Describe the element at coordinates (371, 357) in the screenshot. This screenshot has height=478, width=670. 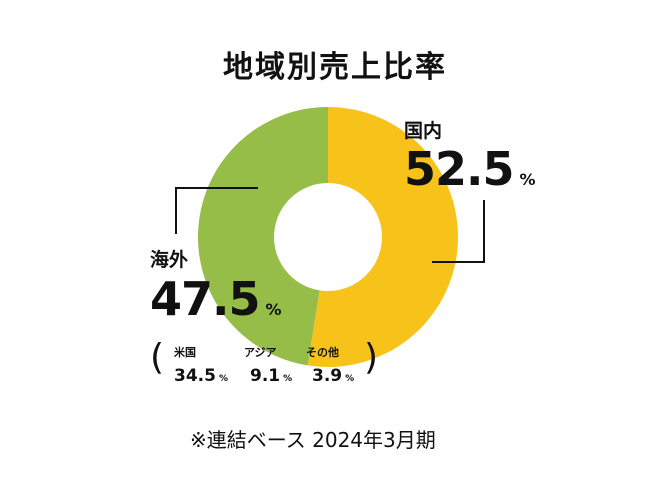
I see `breakdown-close-paren: )` at that location.